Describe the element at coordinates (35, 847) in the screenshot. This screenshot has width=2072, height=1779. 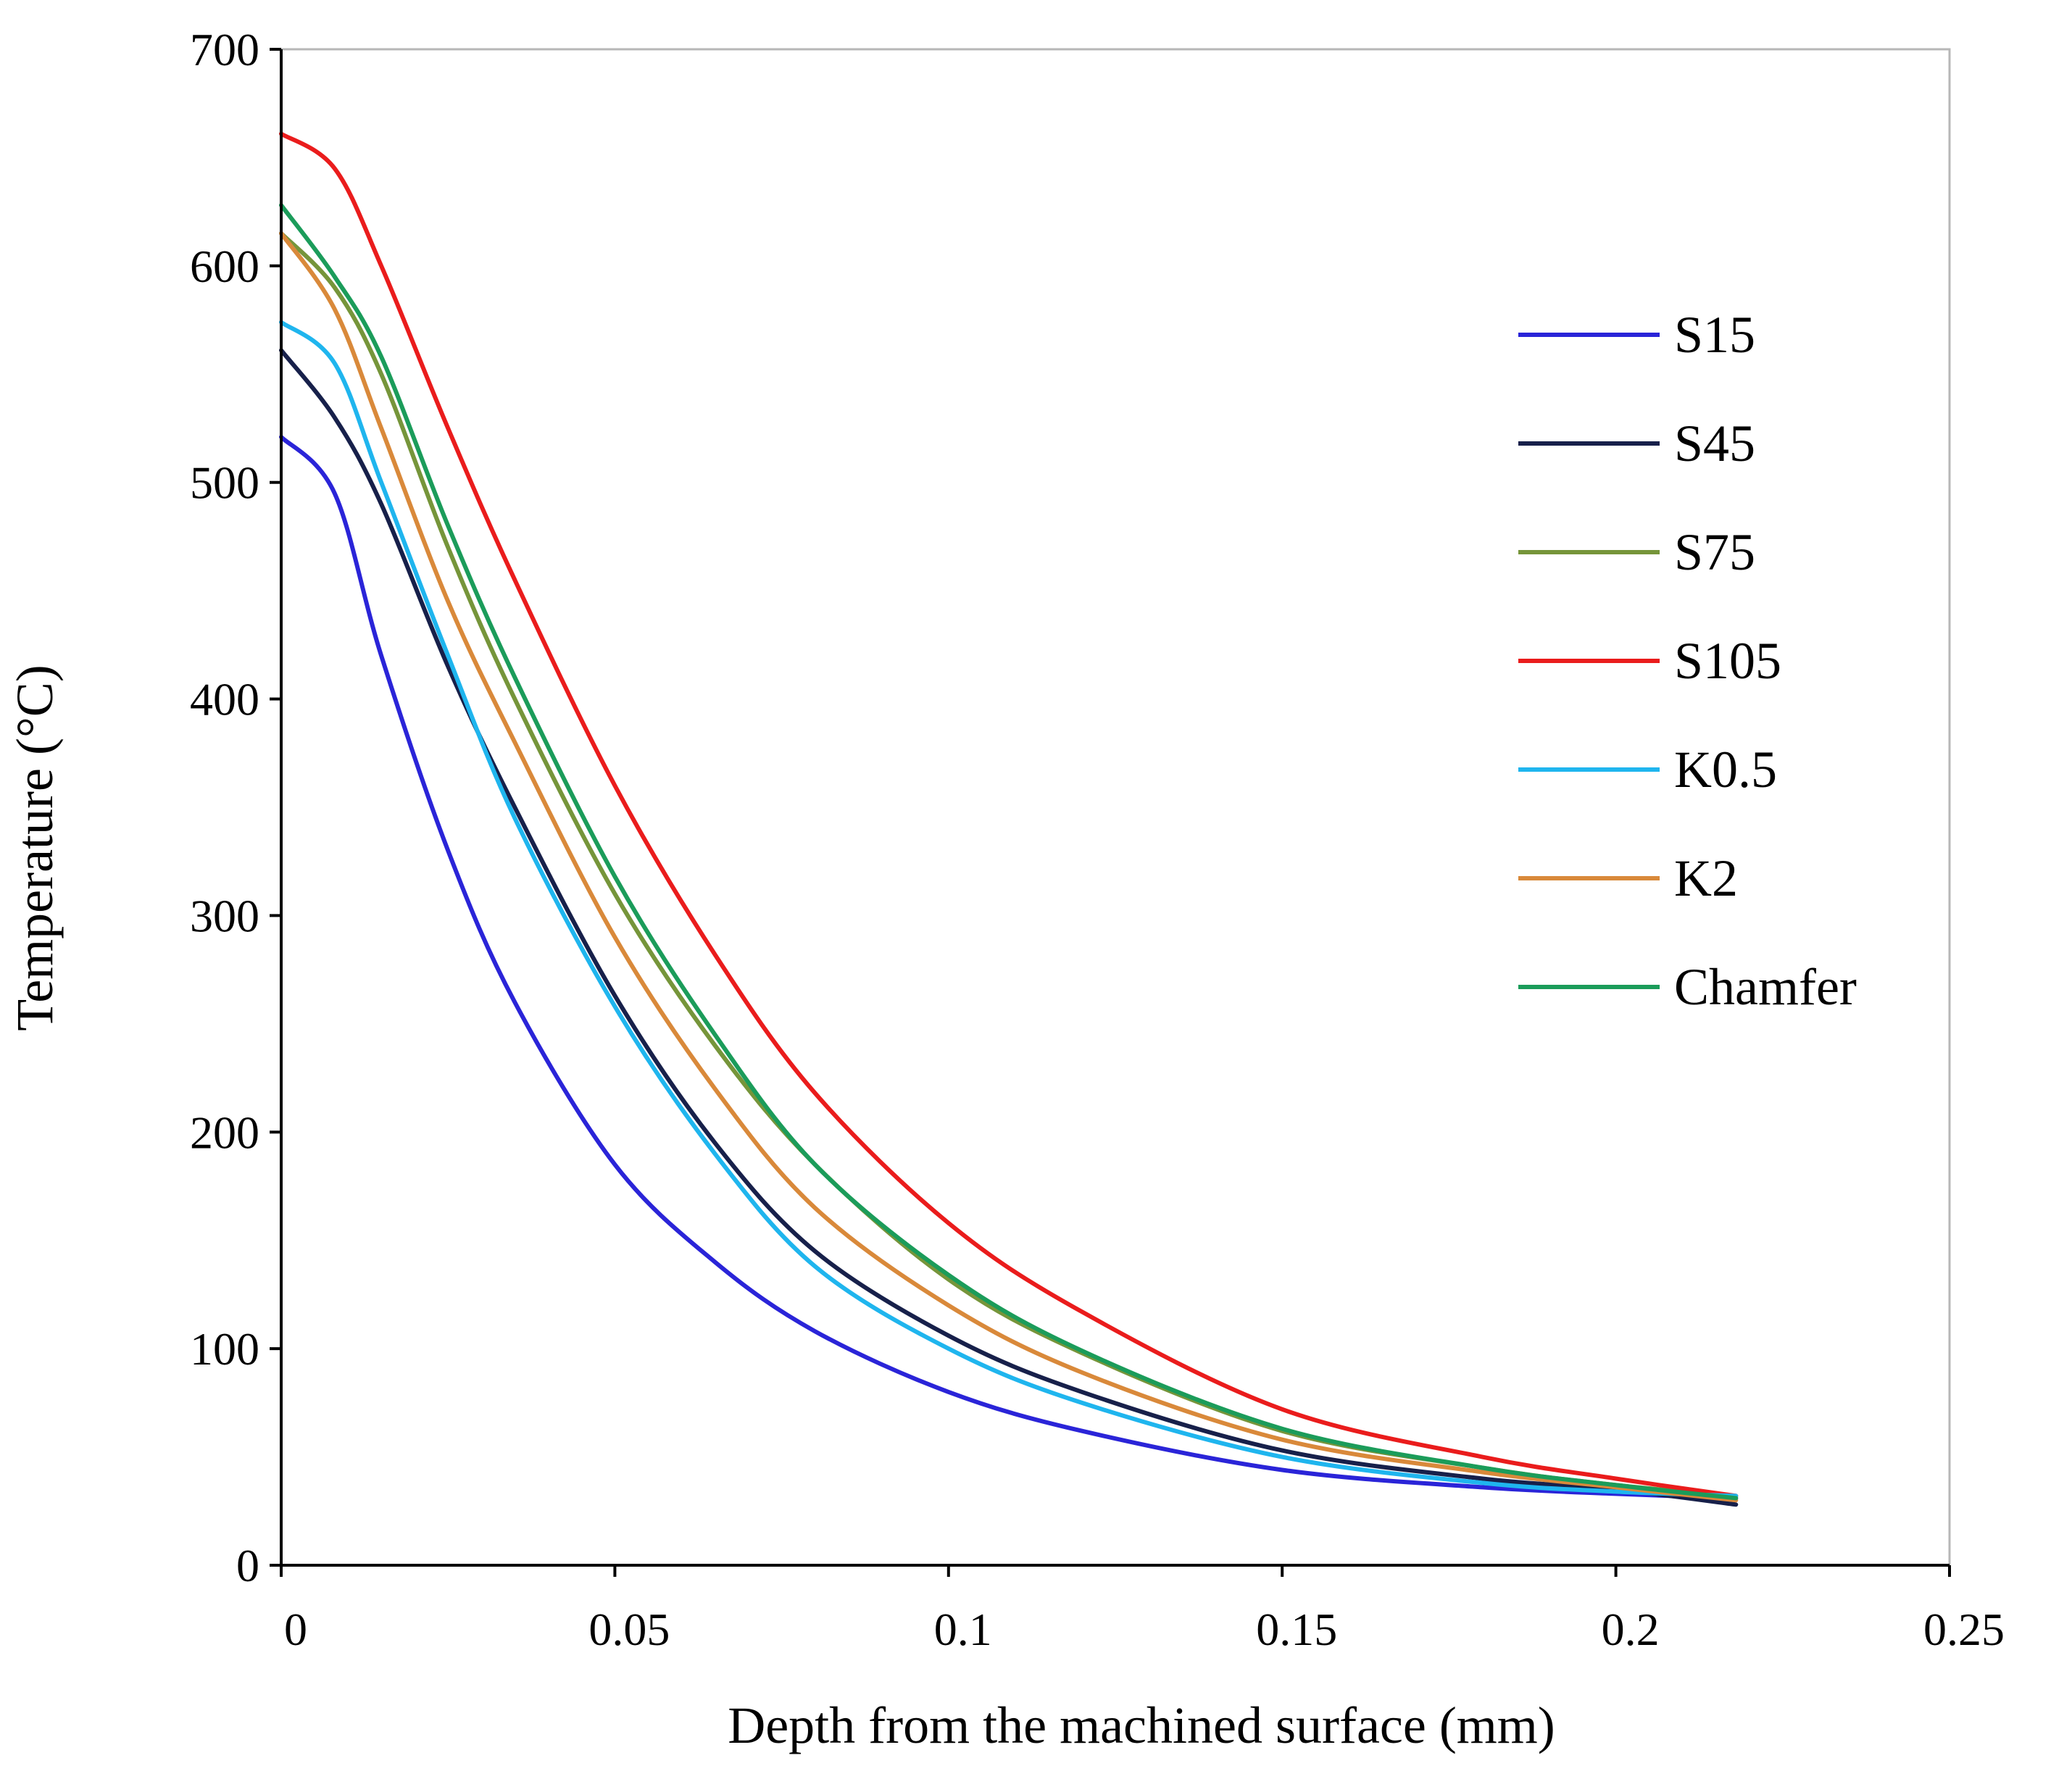
I see `y-axis-title: Temperature (°C)` at that location.